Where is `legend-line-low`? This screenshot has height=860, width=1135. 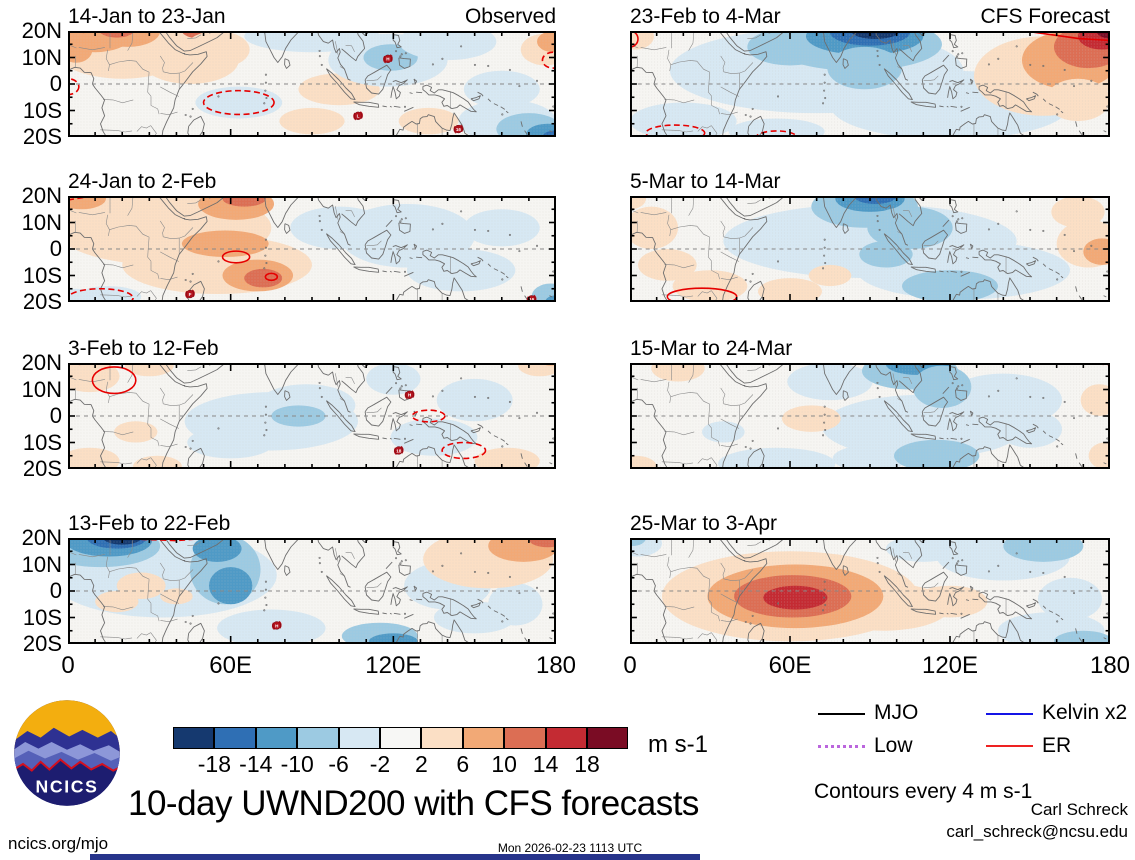 legend-line-low is located at coordinates (841, 746).